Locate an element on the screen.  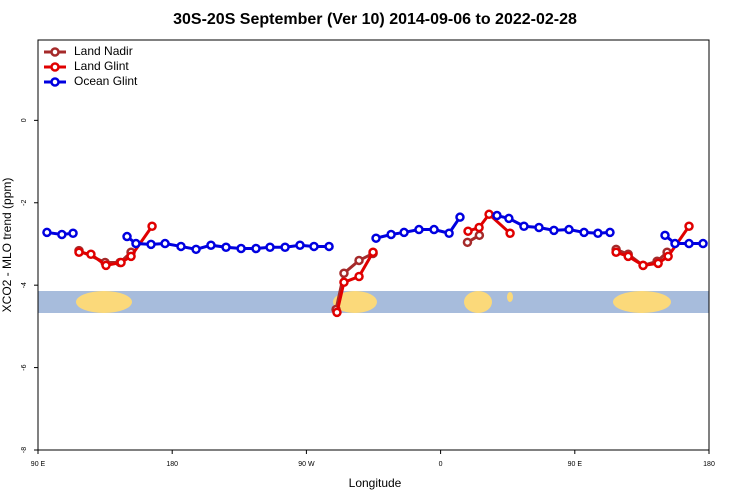
legend-label: Land Nadir is located at coordinates (103, 51).